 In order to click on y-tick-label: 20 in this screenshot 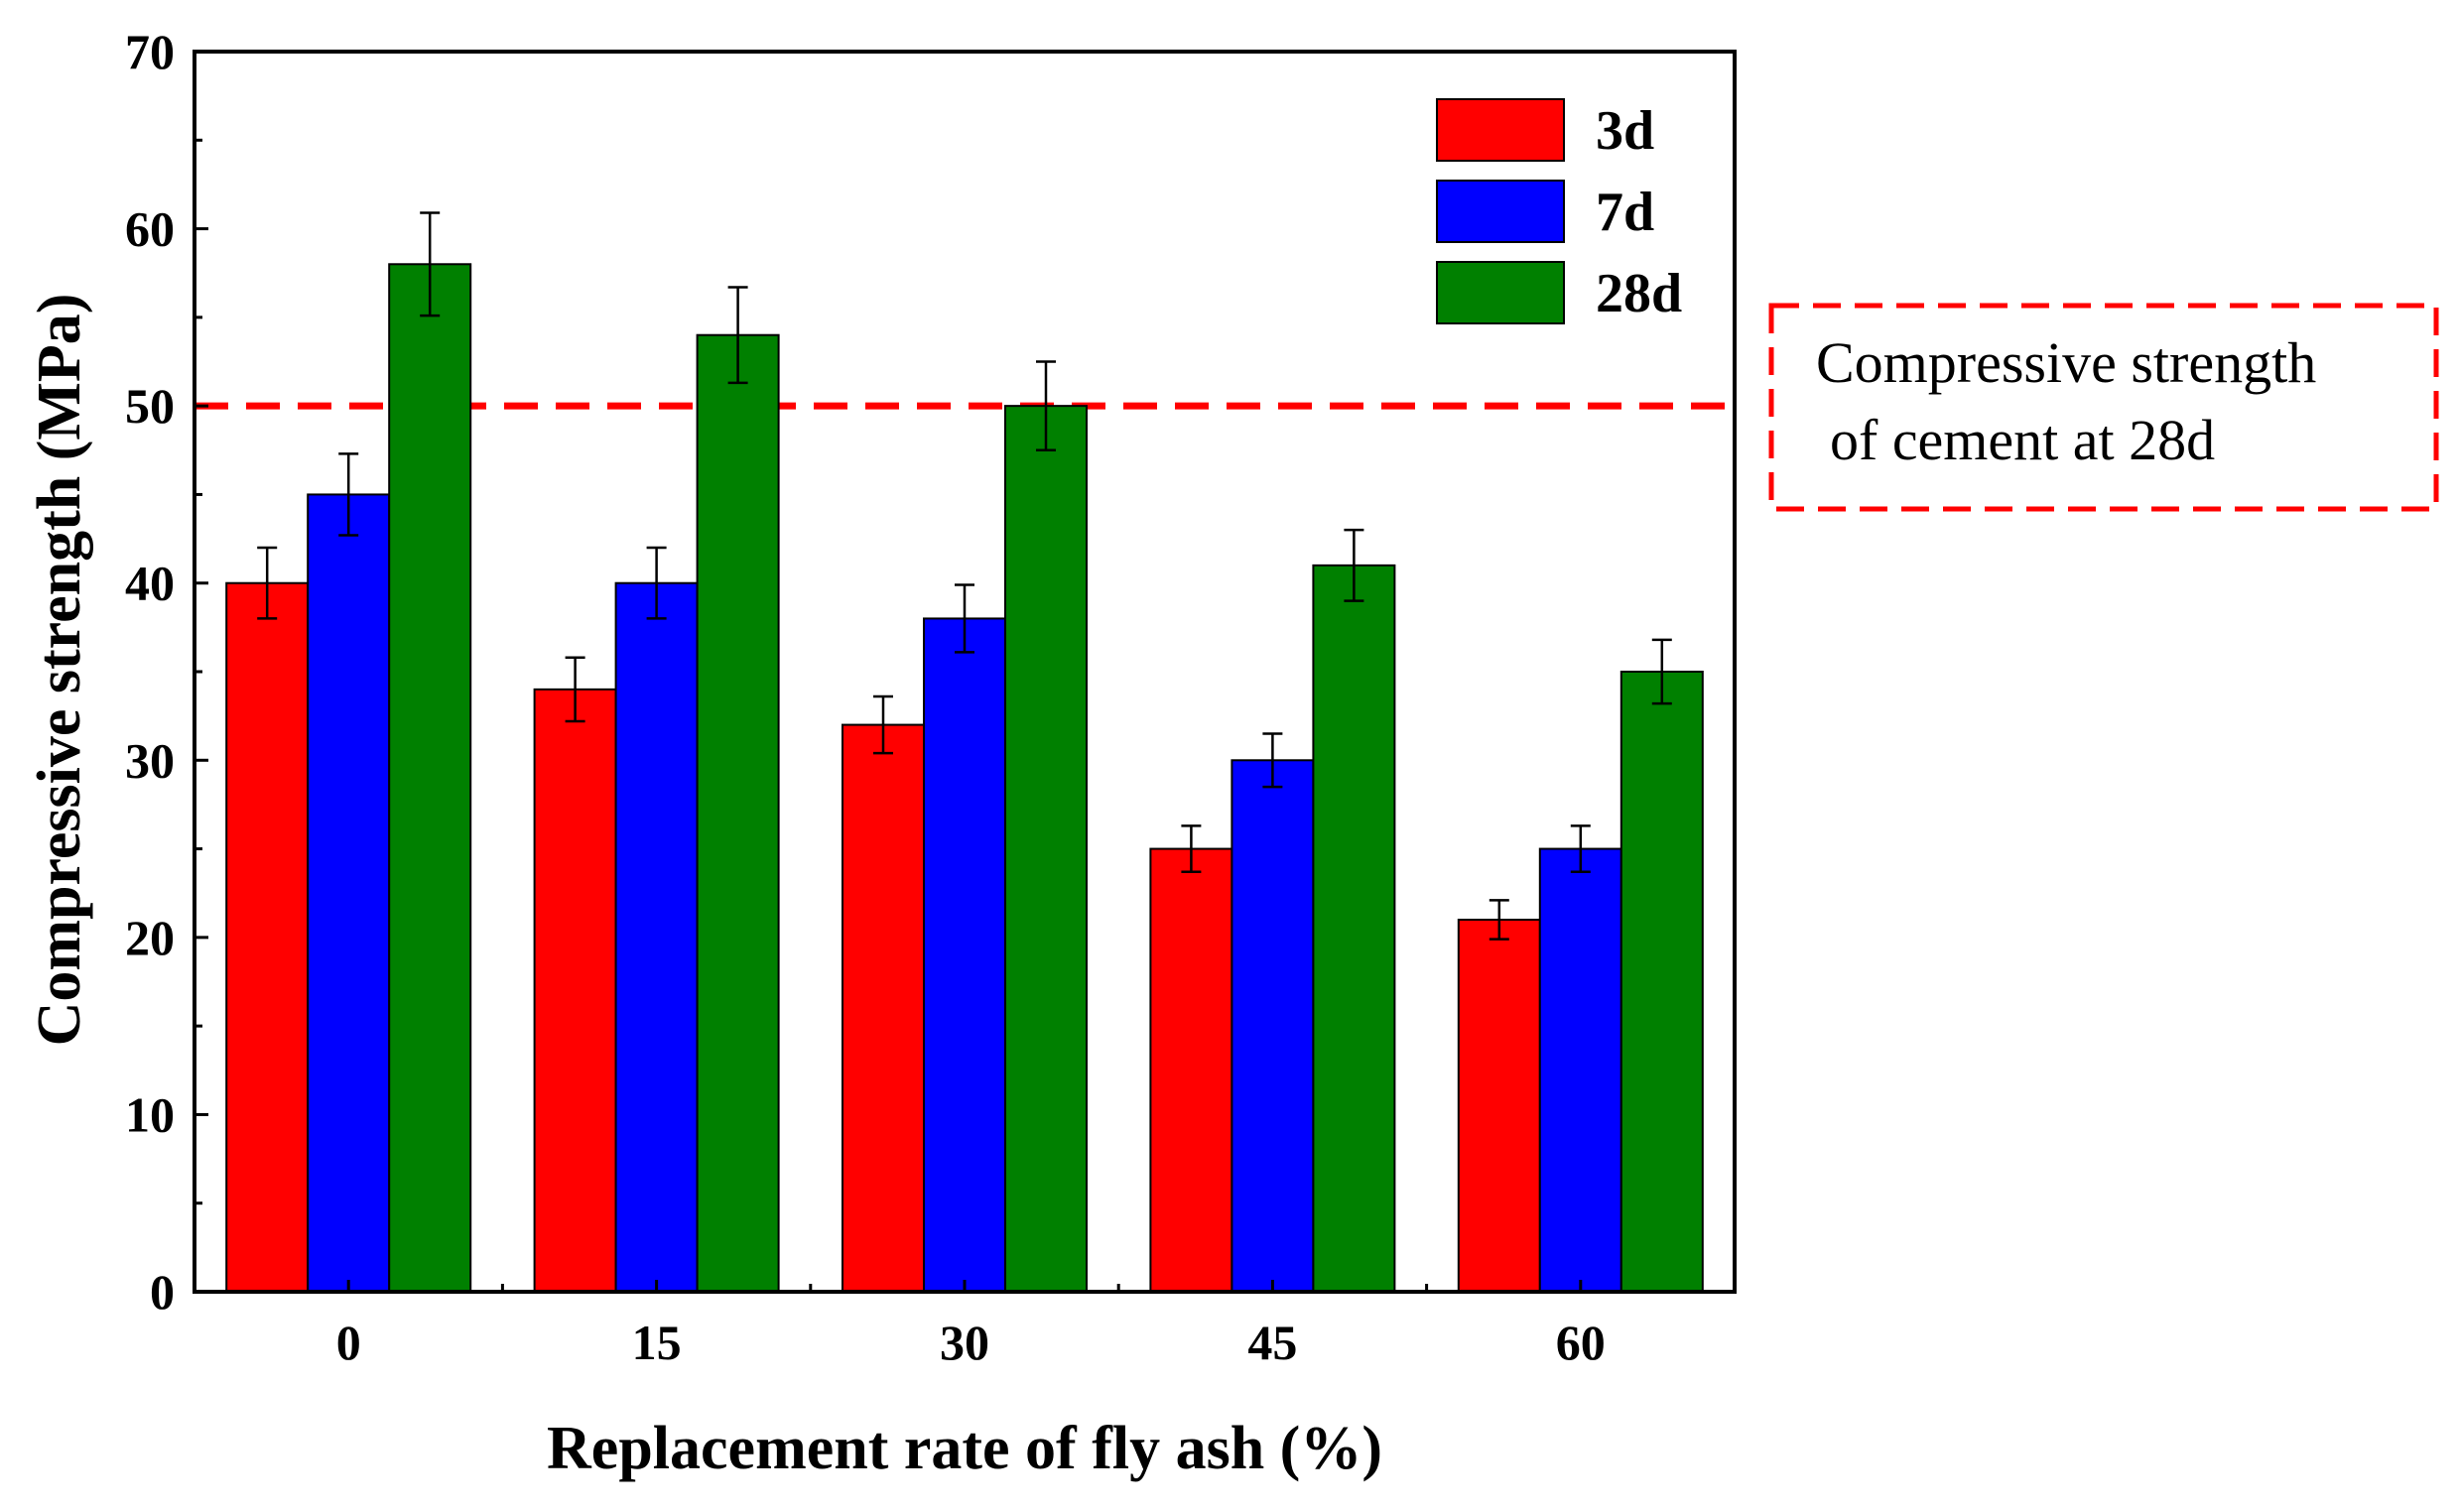, I will do `click(150, 937)`.